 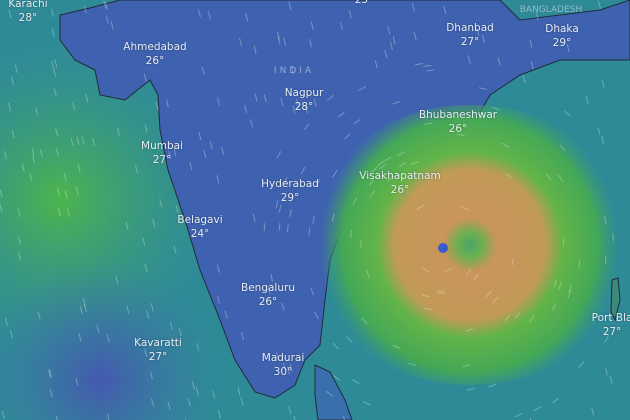 What do you see at coordinates (458, 115) in the screenshot?
I see `city-name: Bhubaneshwar` at bounding box center [458, 115].